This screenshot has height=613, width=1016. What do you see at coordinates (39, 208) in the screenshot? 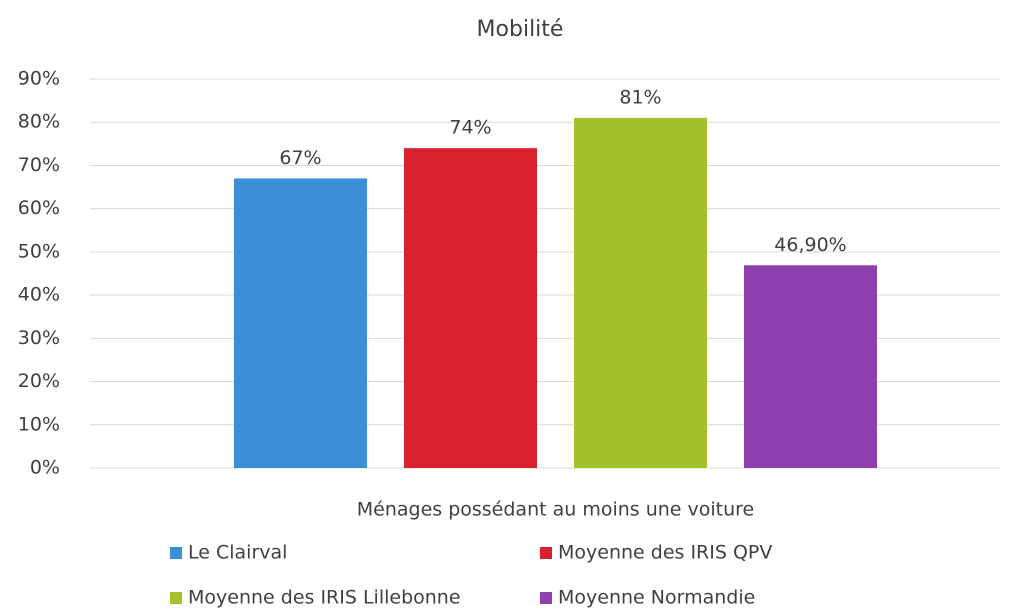
I see `y-tick-label: 60%` at bounding box center [39, 208].